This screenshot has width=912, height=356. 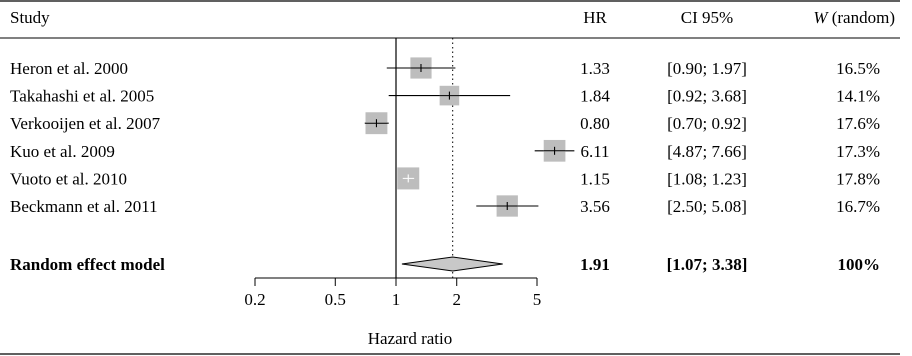 What do you see at coordinates (858, 151) in the screenshot?
I see `study-weight: 17.3%` at bounding box center [858, 151].